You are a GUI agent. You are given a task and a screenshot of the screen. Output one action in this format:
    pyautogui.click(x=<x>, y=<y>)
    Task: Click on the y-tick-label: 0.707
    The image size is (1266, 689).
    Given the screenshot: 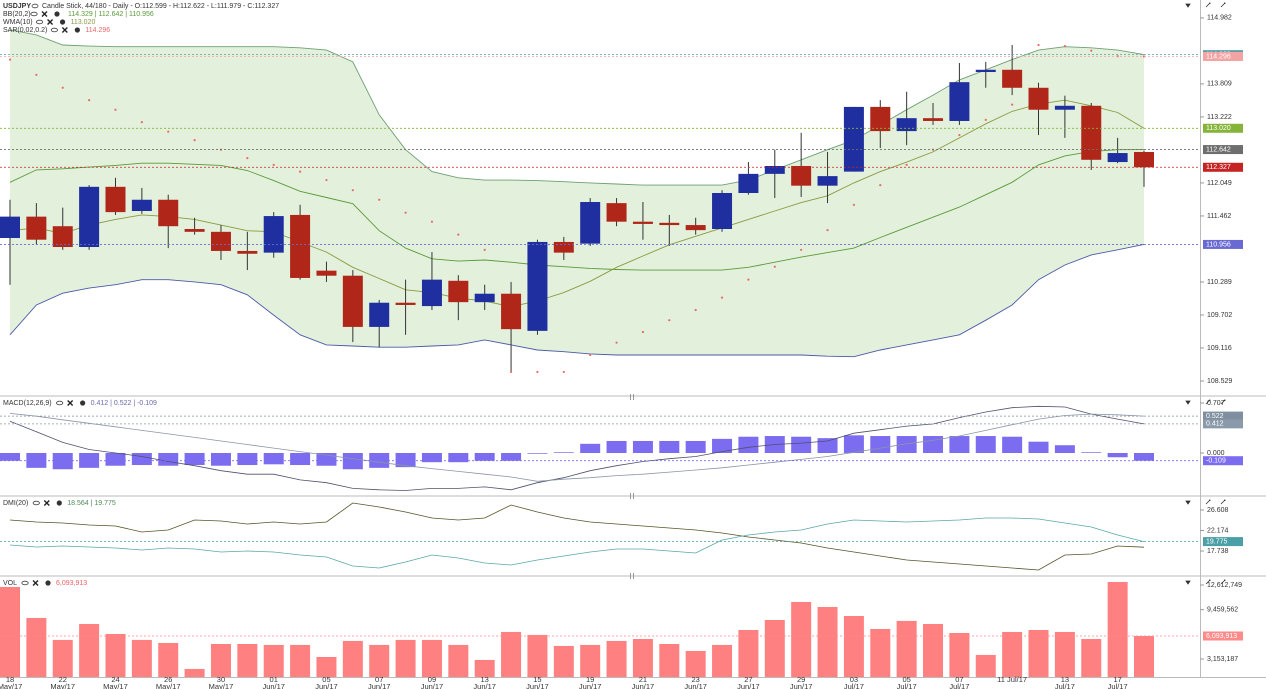 What is the action you would take?
    pyautogui.click(x=1216, y=403)
    